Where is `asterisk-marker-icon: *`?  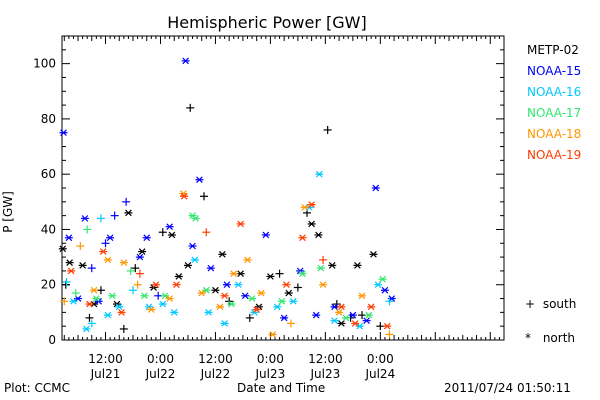
asterisk-marker-icon: * is located at coordinates (528, 338).